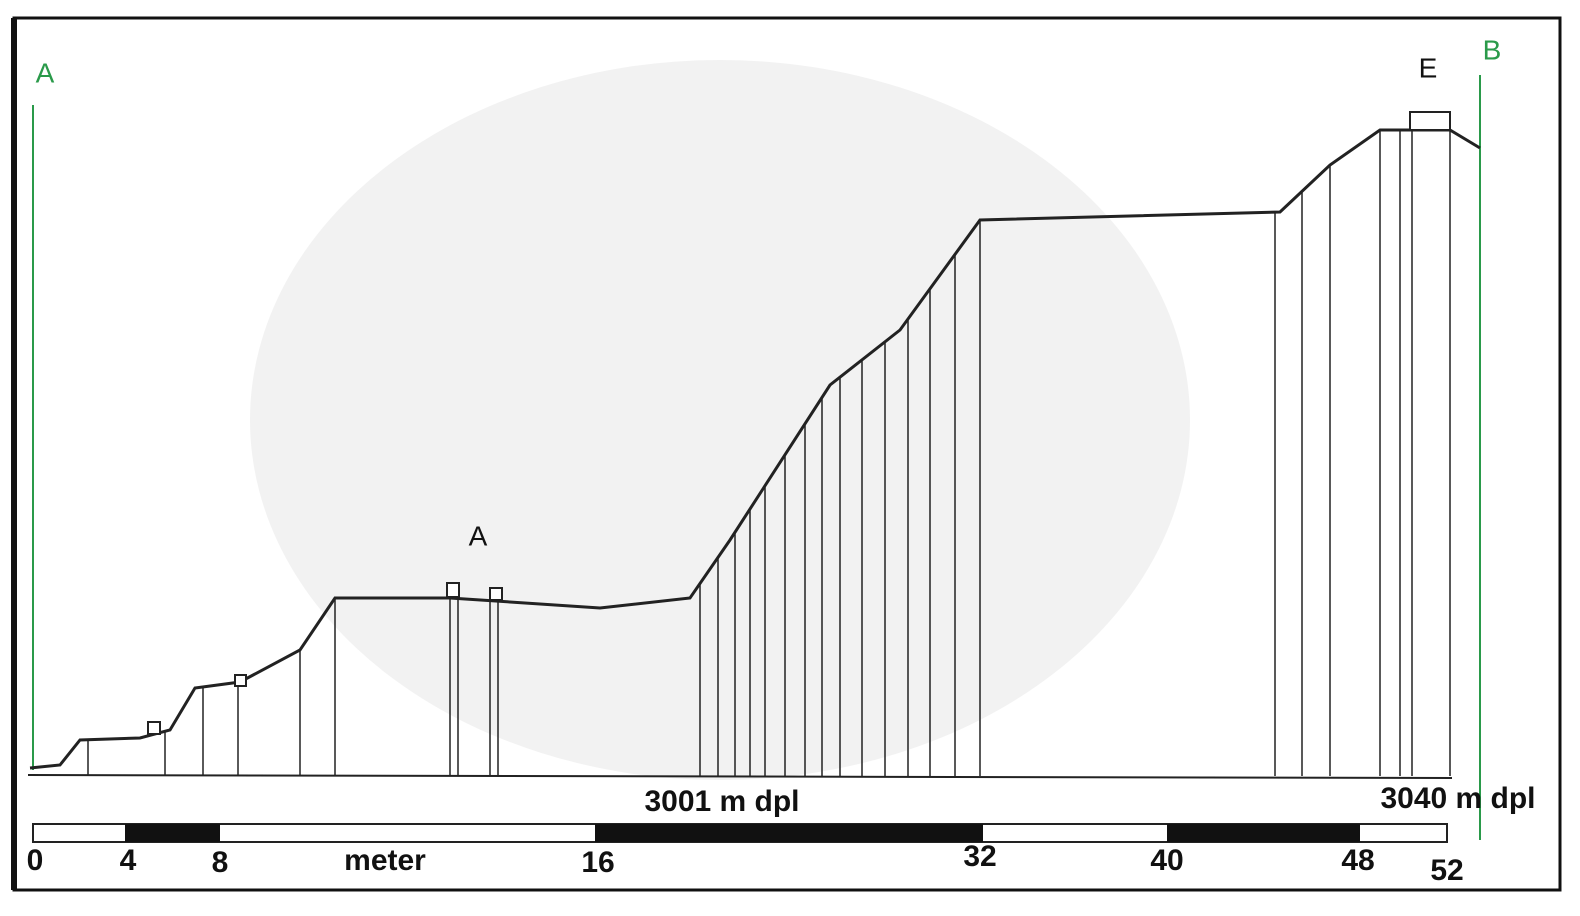 This screenshot has width=1580, height=916. What do you see at coordinates (1357, 860) in the screenshot?
I see `scale-label: 48` at bounding box center [1357, 860].